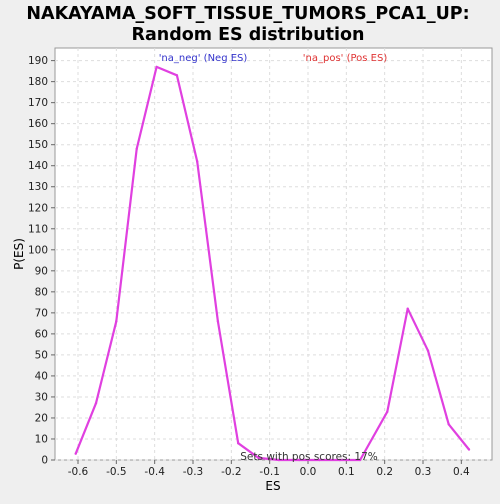  I want to click on legend-entry-pos: 'na_pos' (Pos ES), so click(345, 58).